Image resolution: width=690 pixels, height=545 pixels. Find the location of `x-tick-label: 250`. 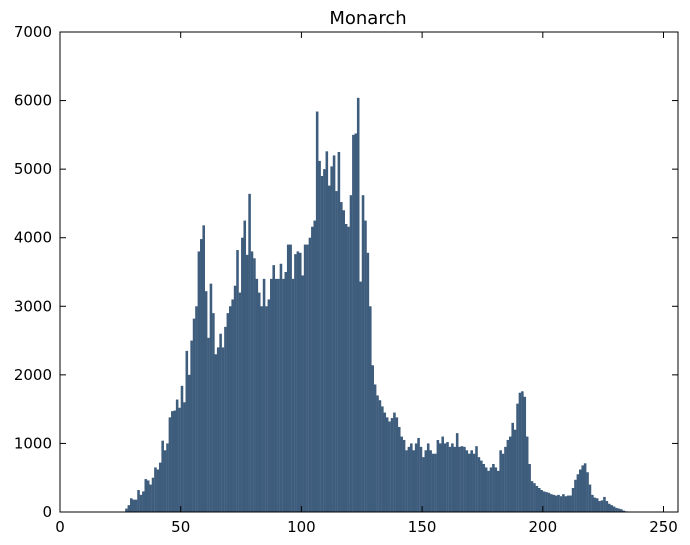

x-tick-label: 250 is located at coordinates (663, 527).